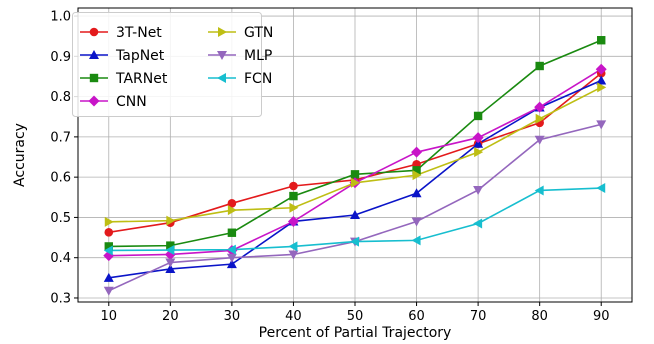 This screenshot has width=654, height=344. What do you see at coordinates (131, 102) in the screenshot?
I see `legend-label-cnn: CNN` at bounding box center [131, 102].